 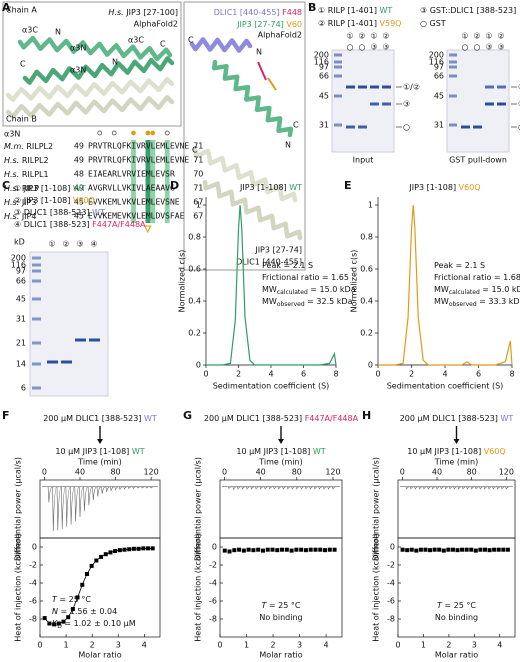 I want to click on text-part: MW, so click(x=269, y=289).